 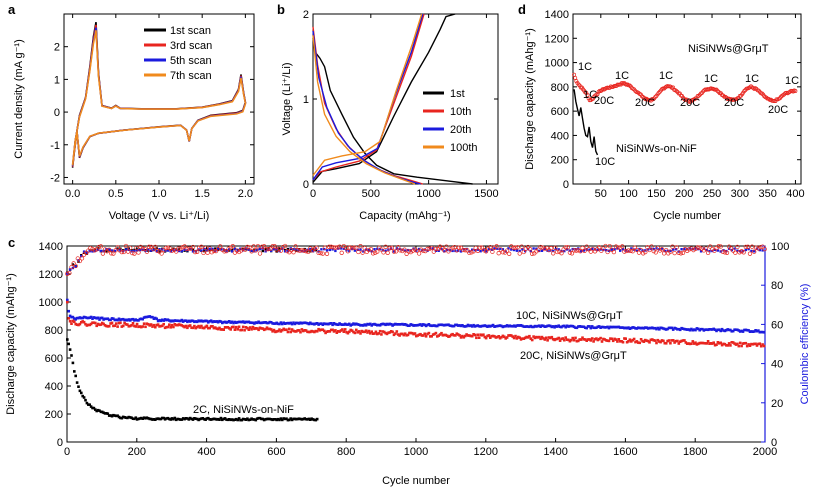 I want to click on b-discharge-100th, so click(x=364, y=110).